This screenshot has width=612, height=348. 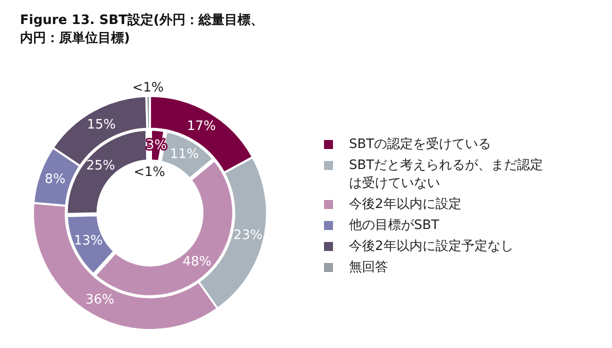 I want to click on data-label: 8%, so click(x=55, y=179).